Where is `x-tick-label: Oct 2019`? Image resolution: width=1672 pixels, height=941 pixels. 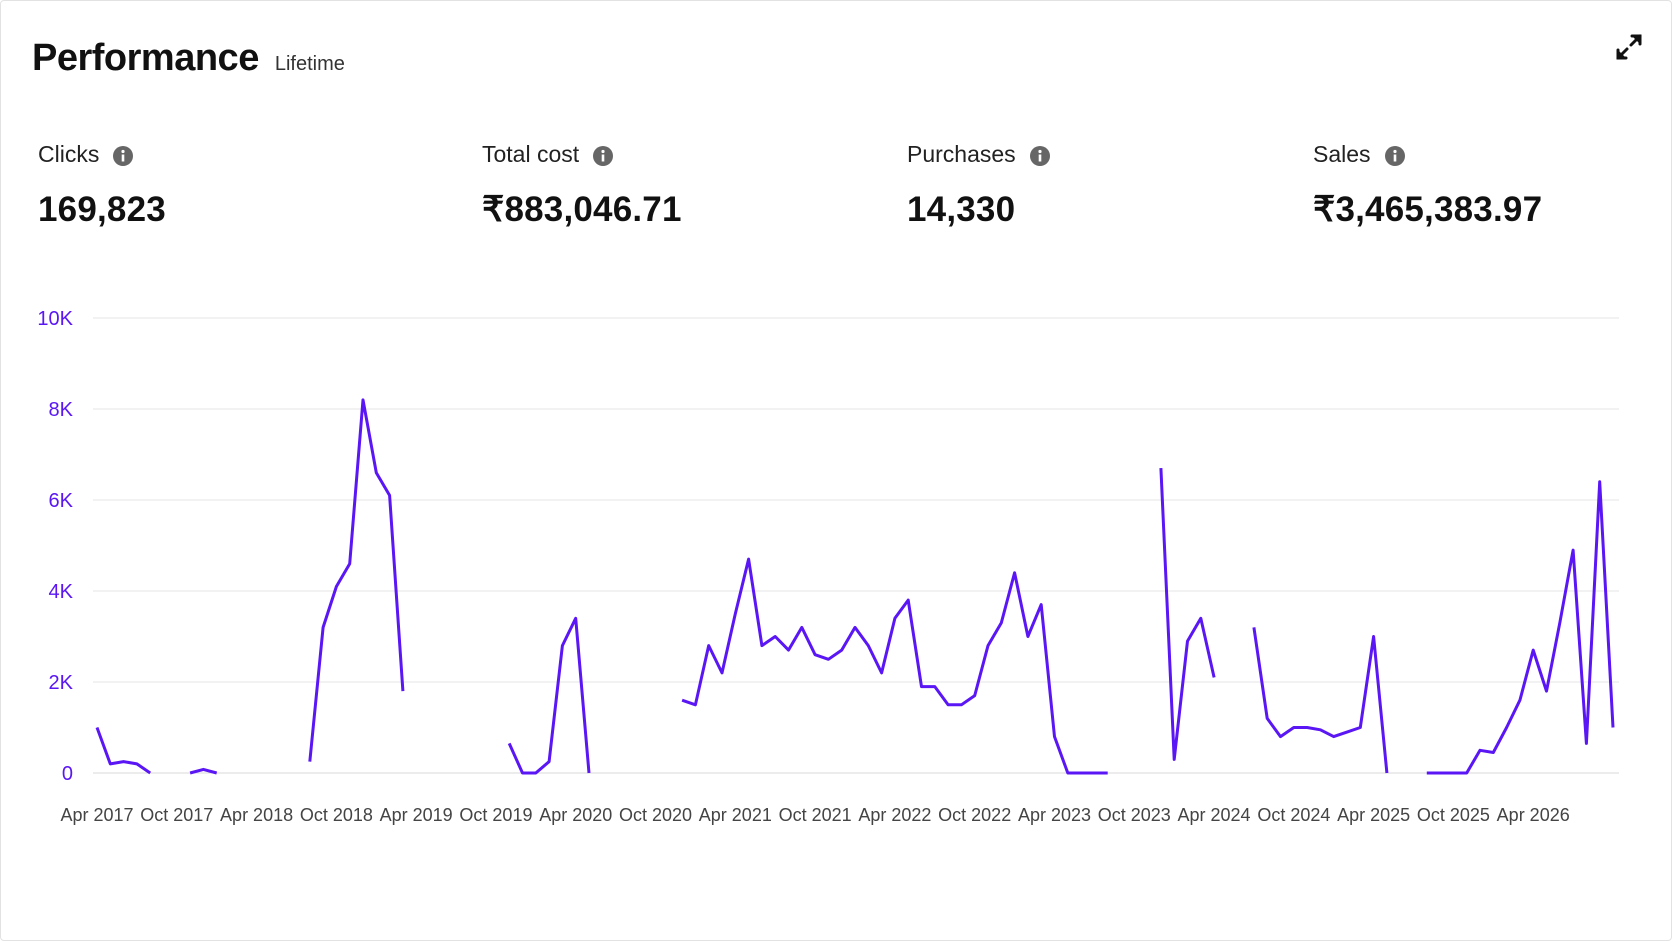
x-tick-label: Oct 2019 is located at coordinates (495, 815).